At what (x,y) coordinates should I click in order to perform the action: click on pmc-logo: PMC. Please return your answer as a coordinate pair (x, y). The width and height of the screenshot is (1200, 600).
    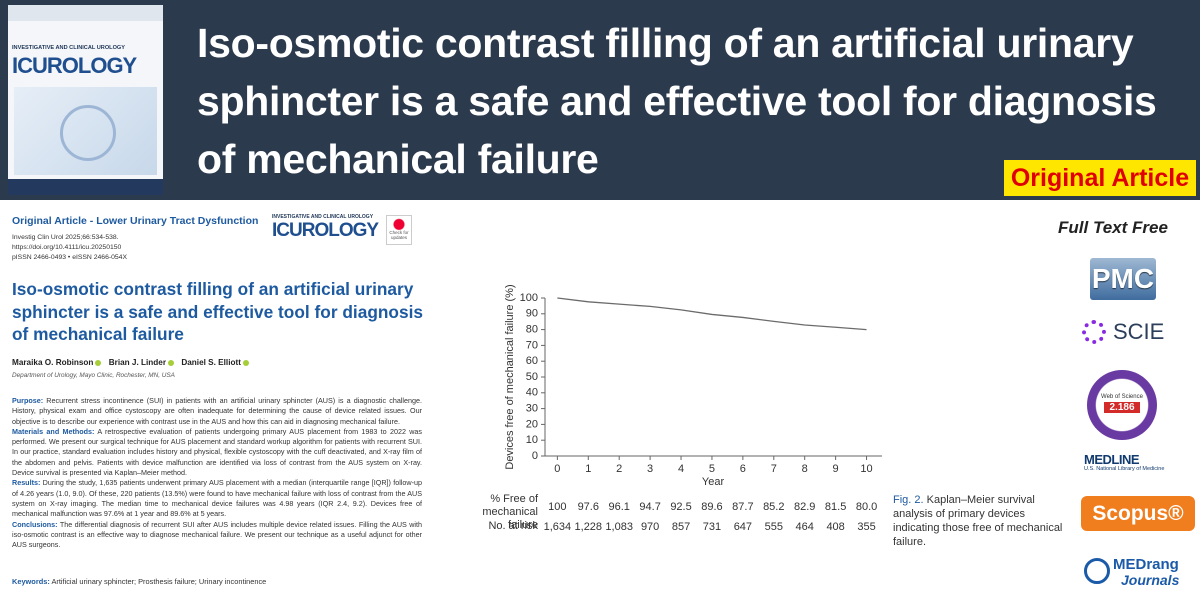
    Looking at the image, I should click on (1123, 279).